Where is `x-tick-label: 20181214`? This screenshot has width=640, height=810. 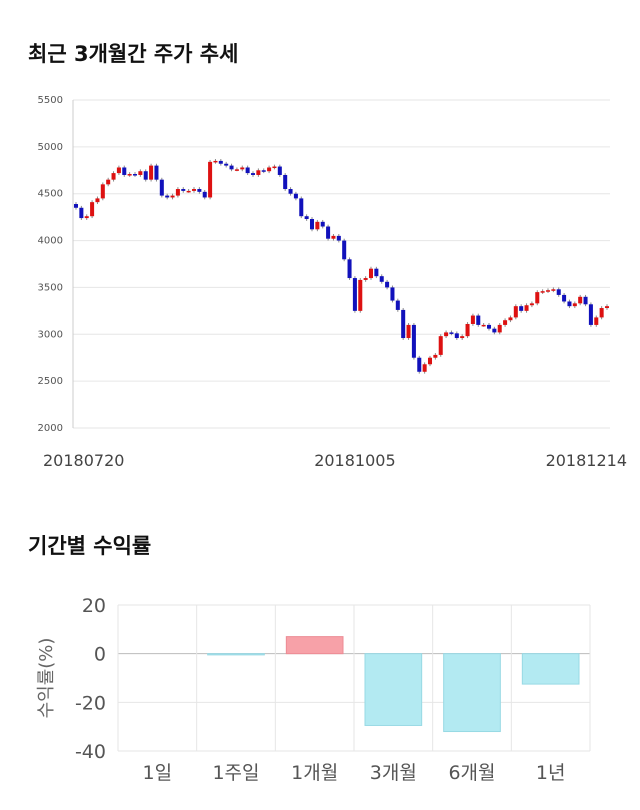
x-tick-label: 20181214 is located at coordinates (586, 460).